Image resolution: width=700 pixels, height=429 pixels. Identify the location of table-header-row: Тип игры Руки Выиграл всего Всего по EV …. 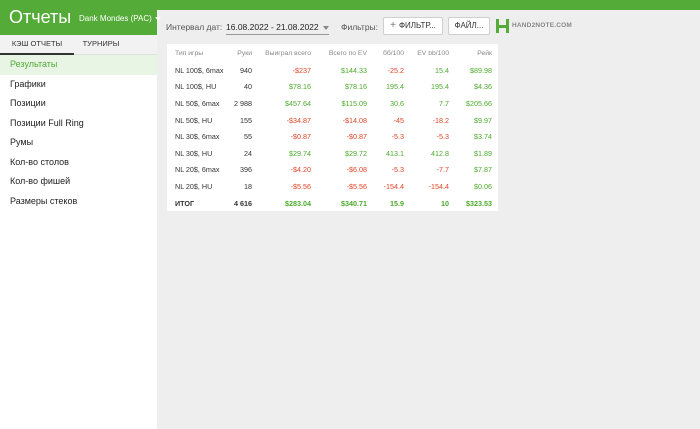
(332, 53).